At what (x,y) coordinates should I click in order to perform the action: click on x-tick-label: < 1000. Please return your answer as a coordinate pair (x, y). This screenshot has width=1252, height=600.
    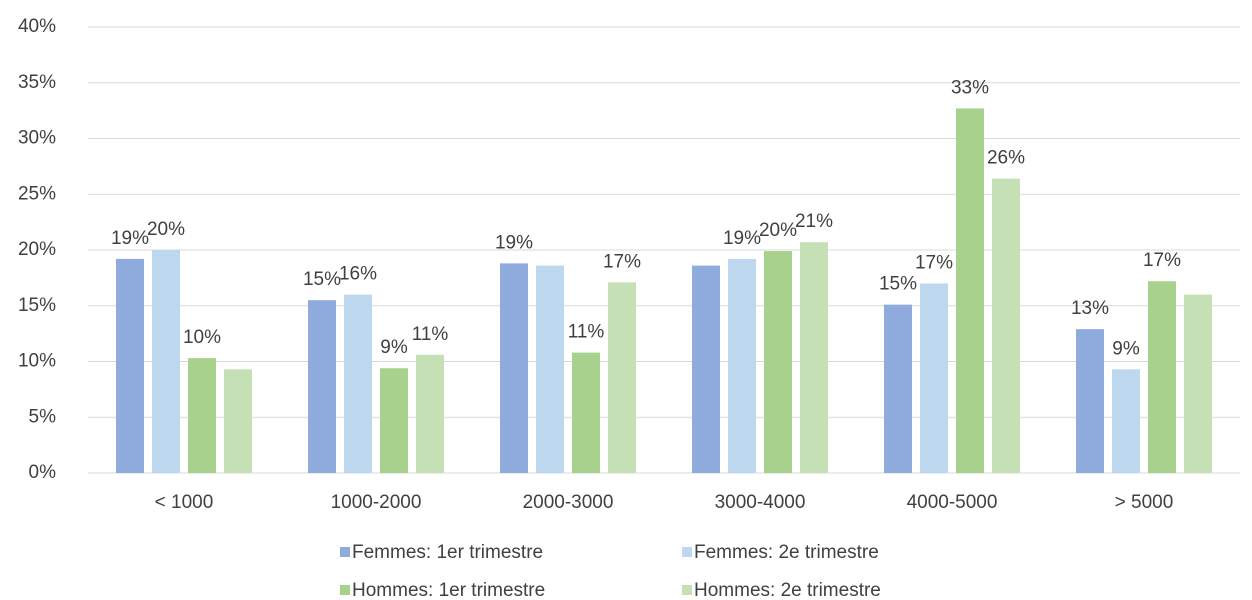
    Looking at the image, I should click on (184, 502).